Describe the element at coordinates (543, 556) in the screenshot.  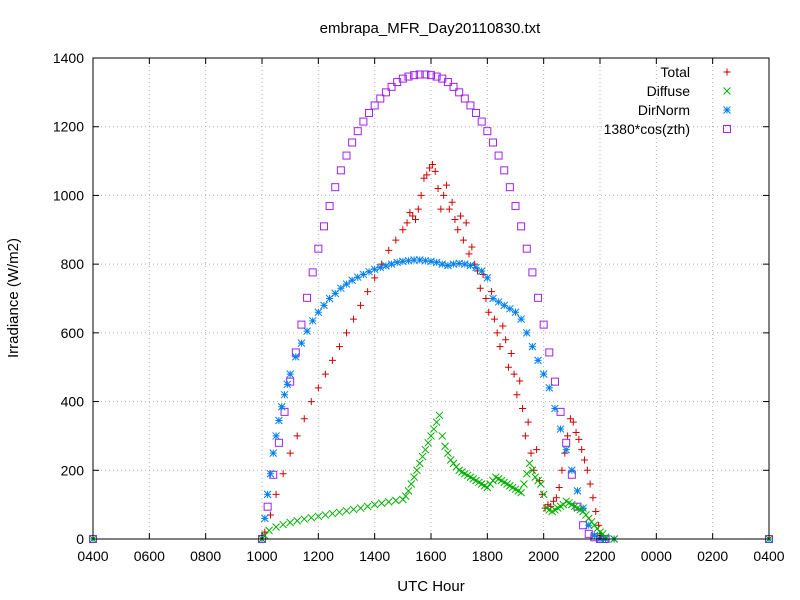
I see `x-tick-label: 2000` at that location.